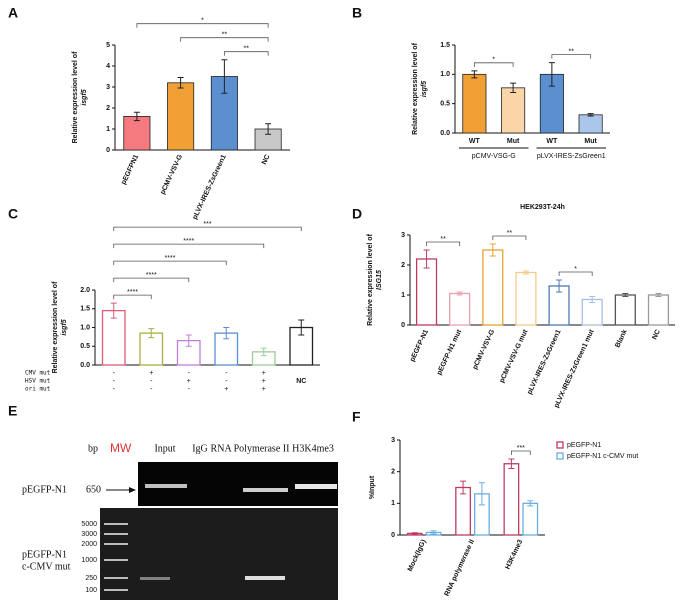  Describe the element at coordinates (571, 156) in the screenshot. I see `group-label: pLVX-IRES-ZsGreen1` at that location.